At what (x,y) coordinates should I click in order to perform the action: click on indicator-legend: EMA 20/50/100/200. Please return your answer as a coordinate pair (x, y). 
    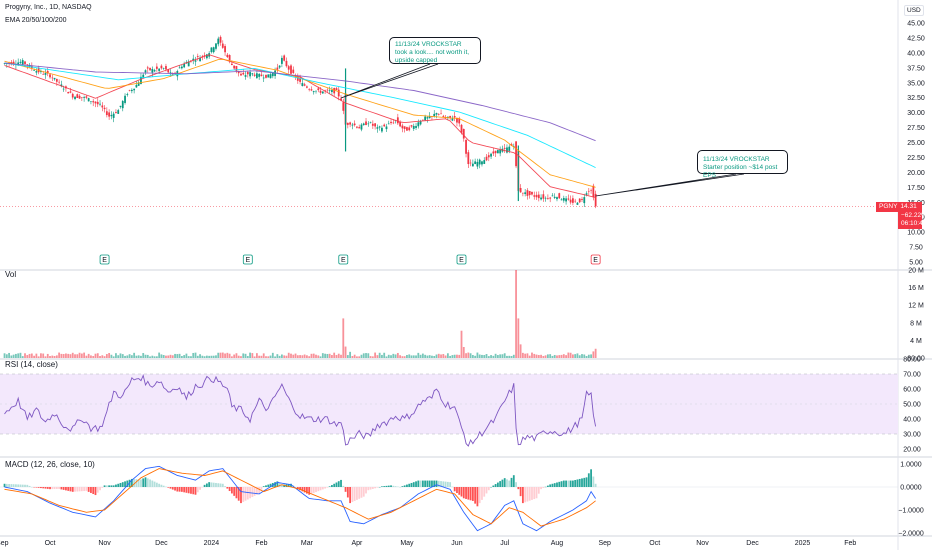
    Looking at the image, I should click on (36, 20).